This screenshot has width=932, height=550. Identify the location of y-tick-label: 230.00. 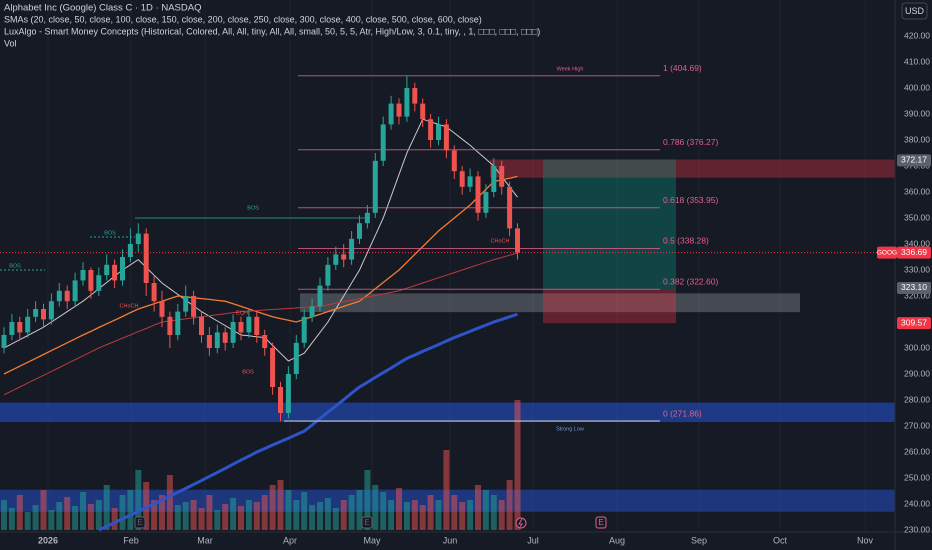
(917, 529).